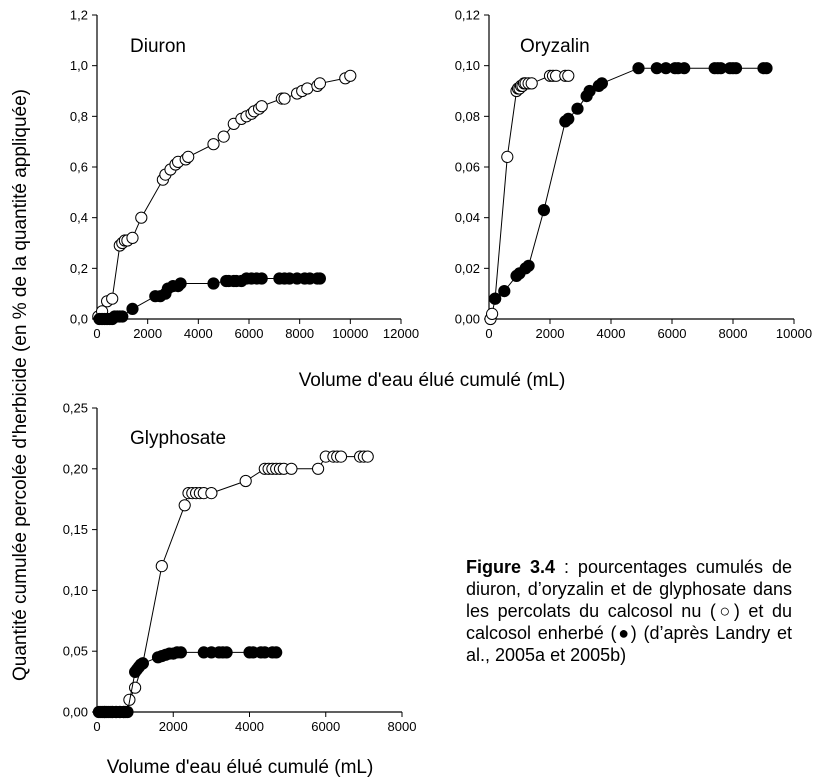 This screenshot has height=778, width=813. What do you see at coordinates (467, 319) in the screenshot?
I see `oryzalin-y-tick-label: 0,00` at bounding box center [467, 319].